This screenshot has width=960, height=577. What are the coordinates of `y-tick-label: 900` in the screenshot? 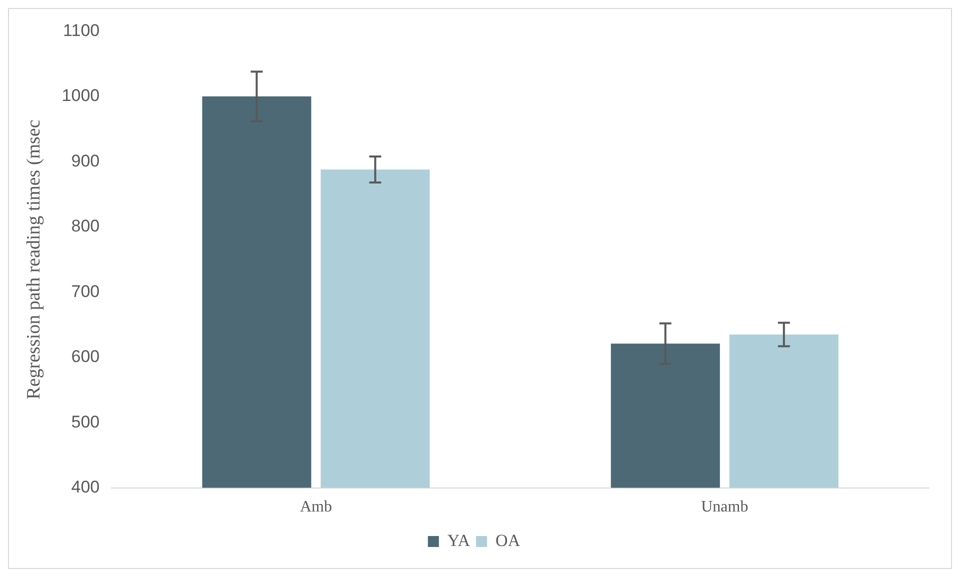 It's located at (85, 160).